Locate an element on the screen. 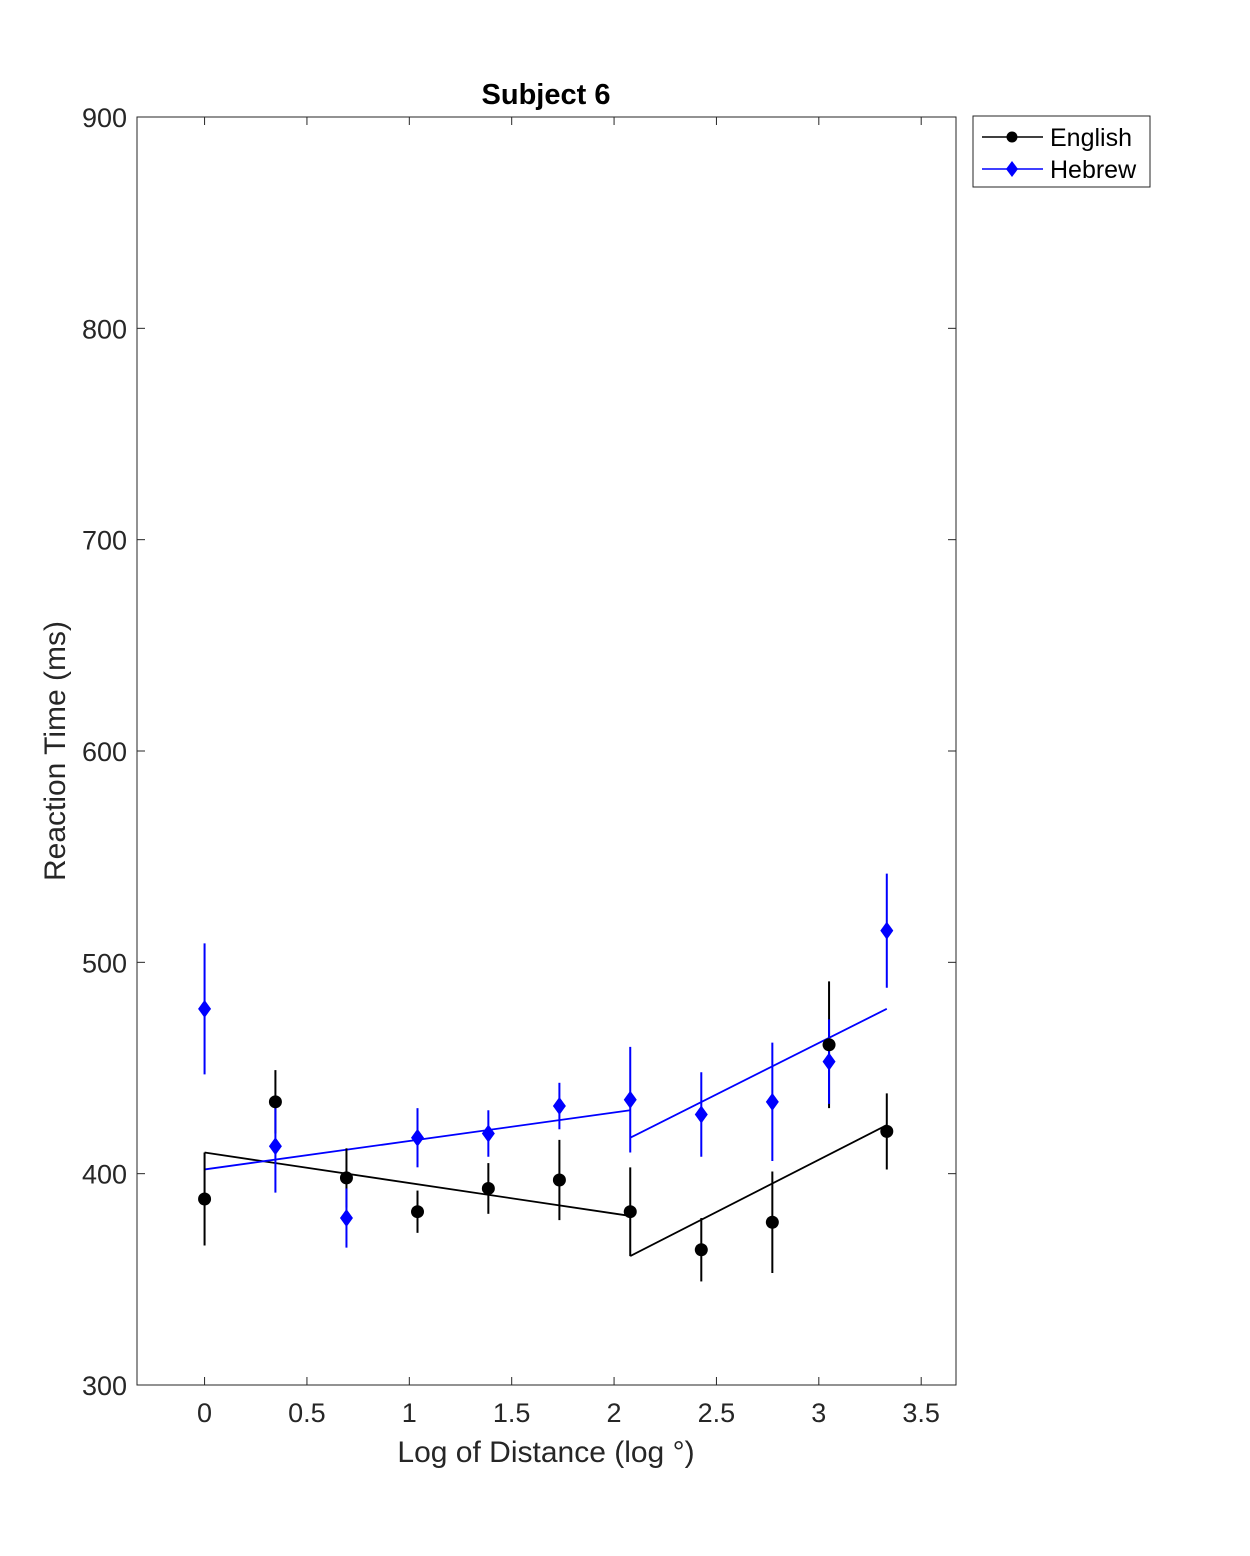 Image resolution: width=1250 pixels, height=1556 pixels. fit-line-english is located at coordinates (758, 1190).